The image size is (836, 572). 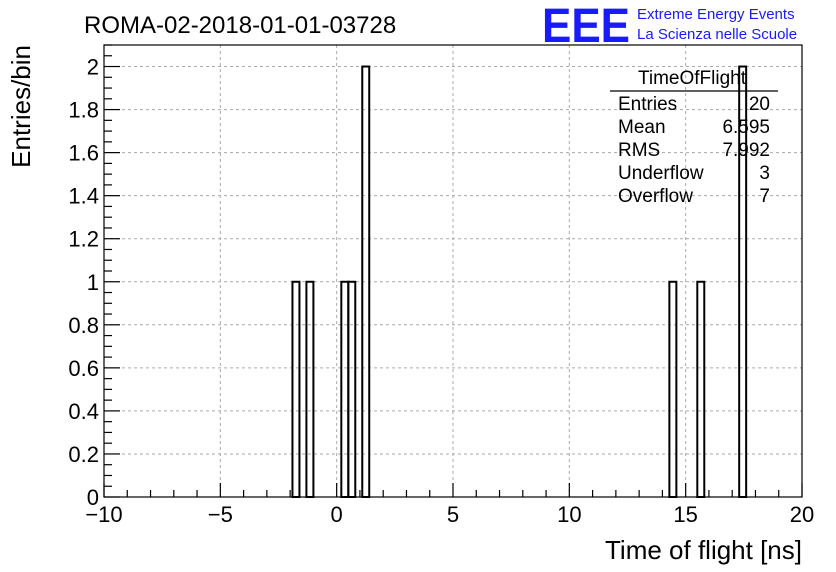 What do you see at coordinates (83, 110) in the screenshot?
I see `y-tick-label: 1.8` at bounding box center [83, 110].